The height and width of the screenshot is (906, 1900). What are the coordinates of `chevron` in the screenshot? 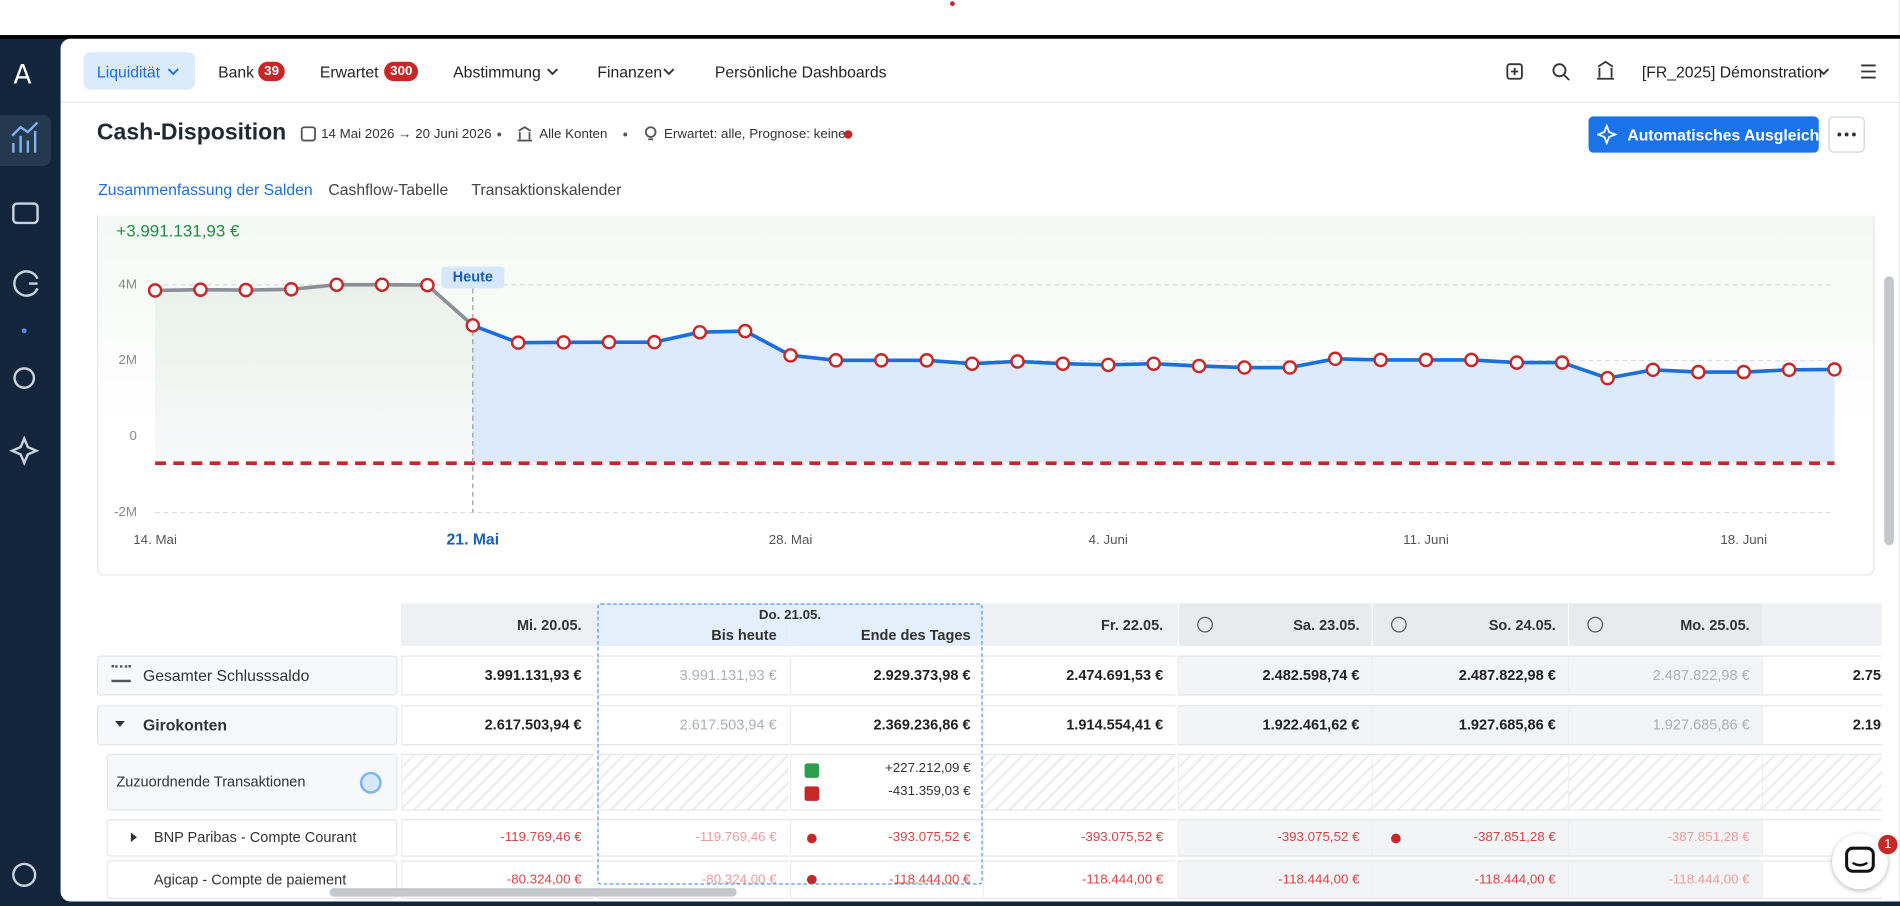 It's located at (1824, 72).